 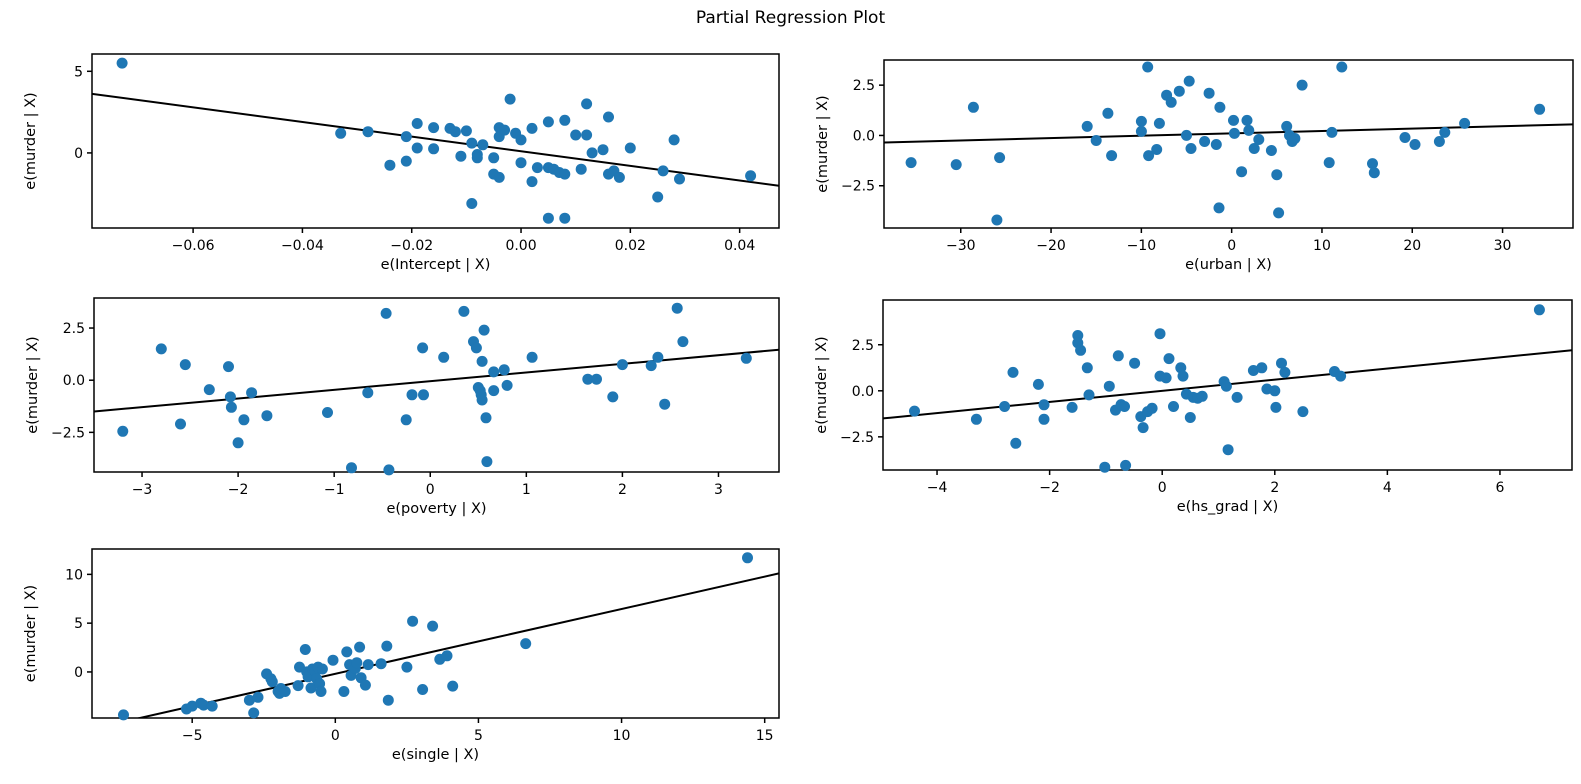 What do you see at coordinates (526, 490) in the screenshot?
I see `x-tick-label: 1` at bounding box center [526, 490].